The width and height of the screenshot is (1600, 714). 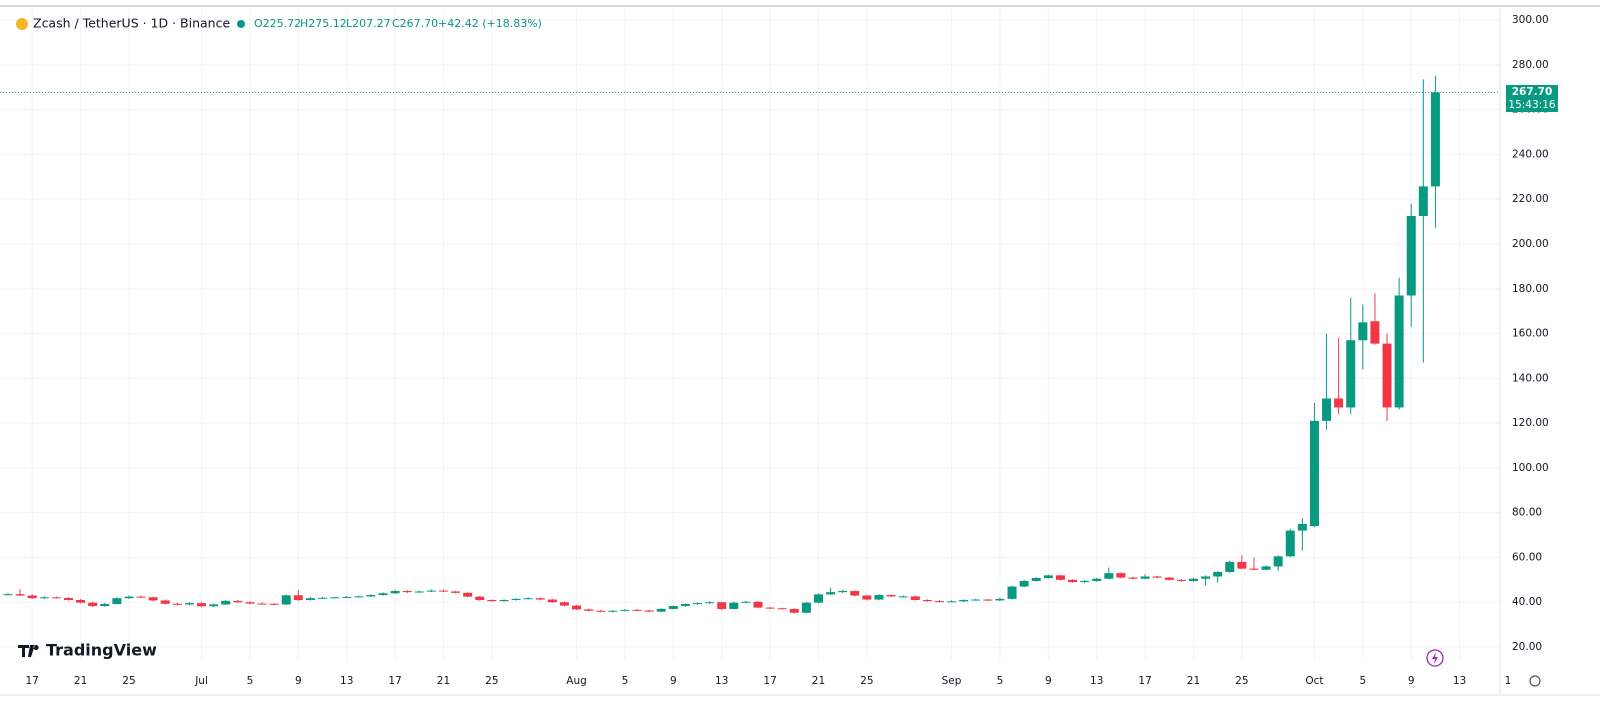 What do you see at coordinates (952, 681) in the screenshot?
I see `x-tick-label: Sep` at bounding box center [952, 681].